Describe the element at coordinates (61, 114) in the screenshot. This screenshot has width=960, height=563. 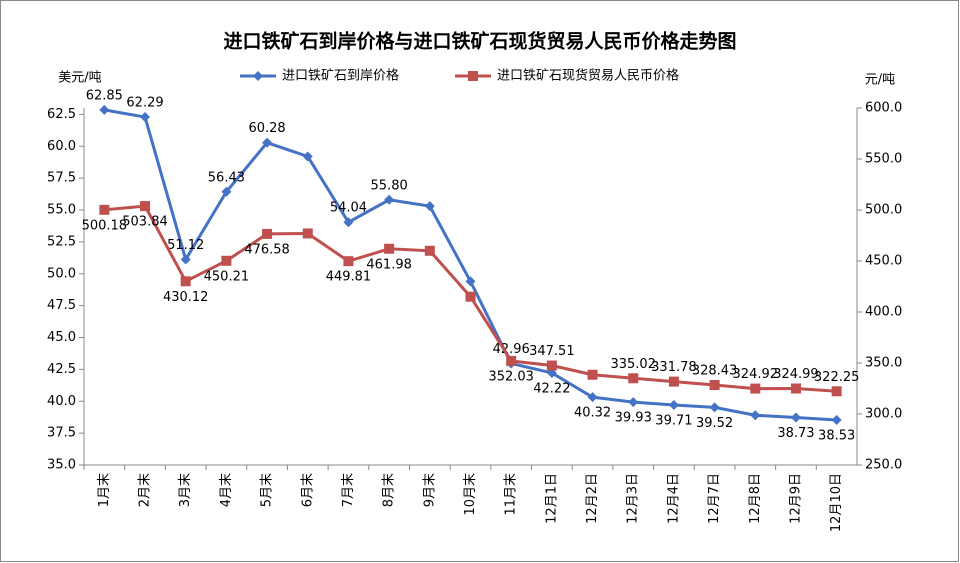
I see `y-tick-label: 62.5` at that location.